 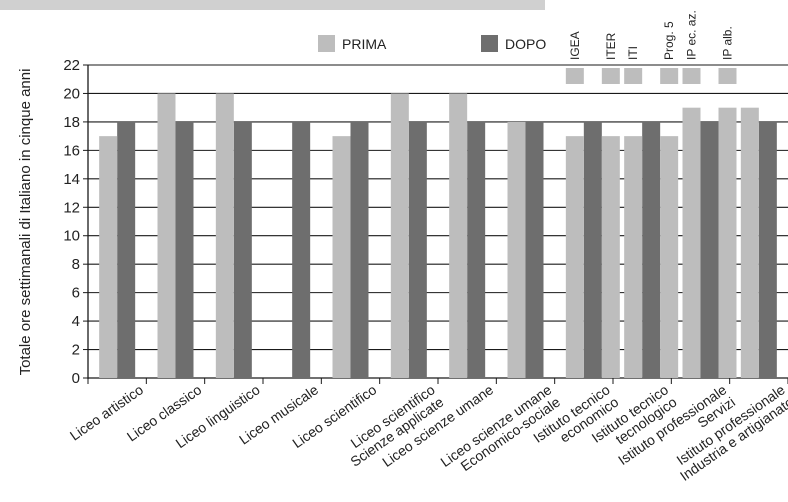 I want to click on sub-label: IGEA, so click(x=575, y=45).